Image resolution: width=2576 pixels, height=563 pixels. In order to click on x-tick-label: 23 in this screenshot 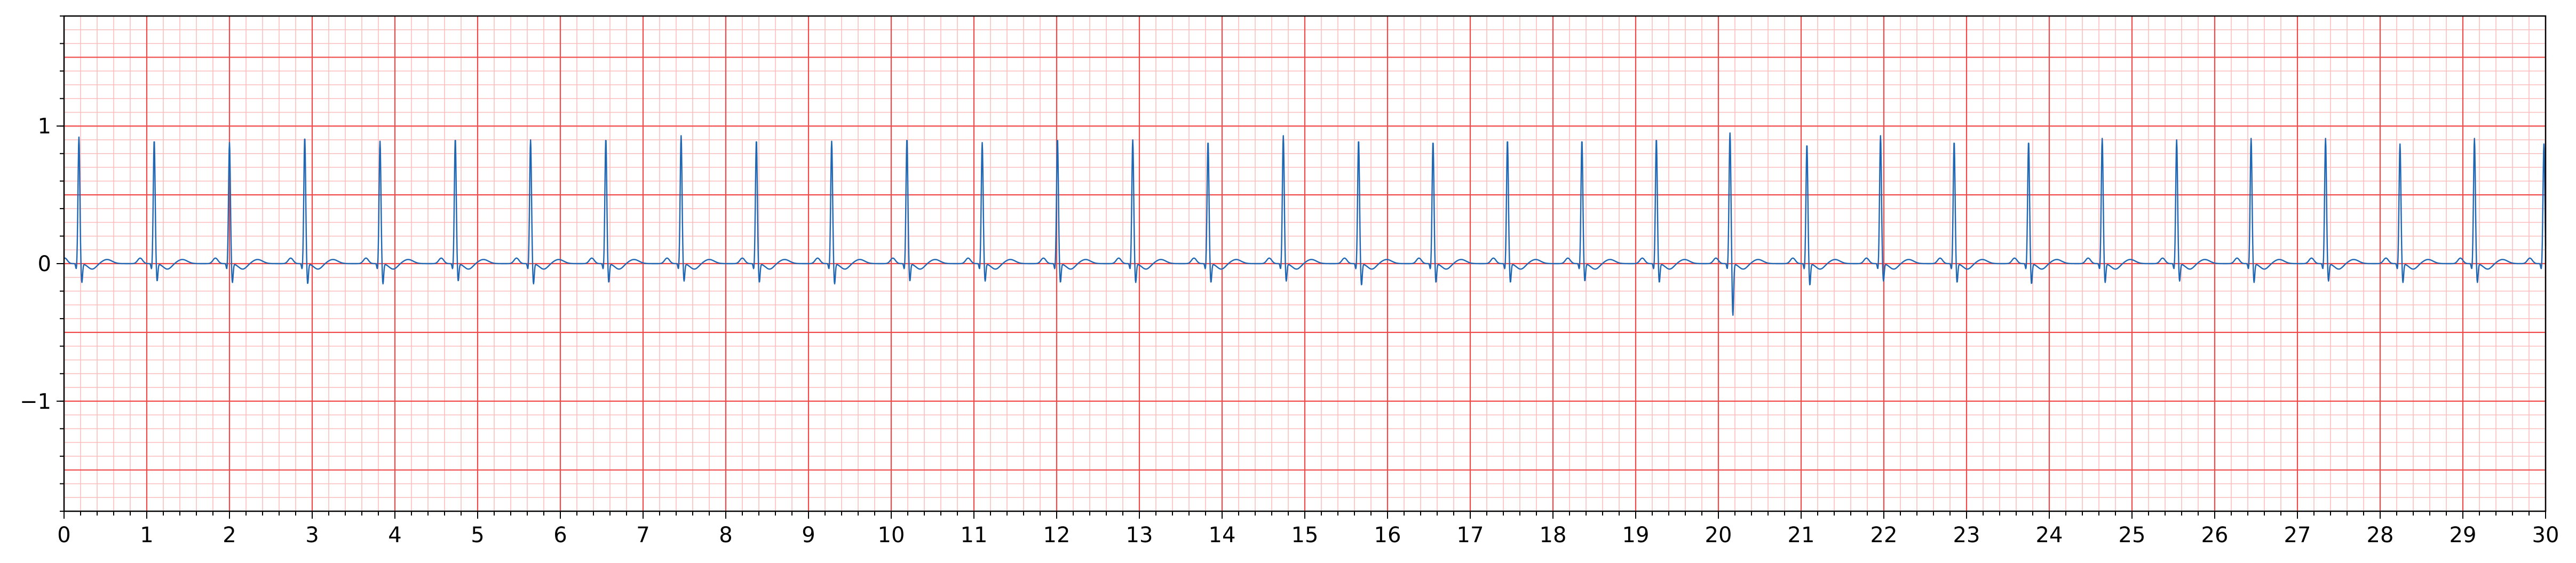, I will do `click(1966, 535)`.